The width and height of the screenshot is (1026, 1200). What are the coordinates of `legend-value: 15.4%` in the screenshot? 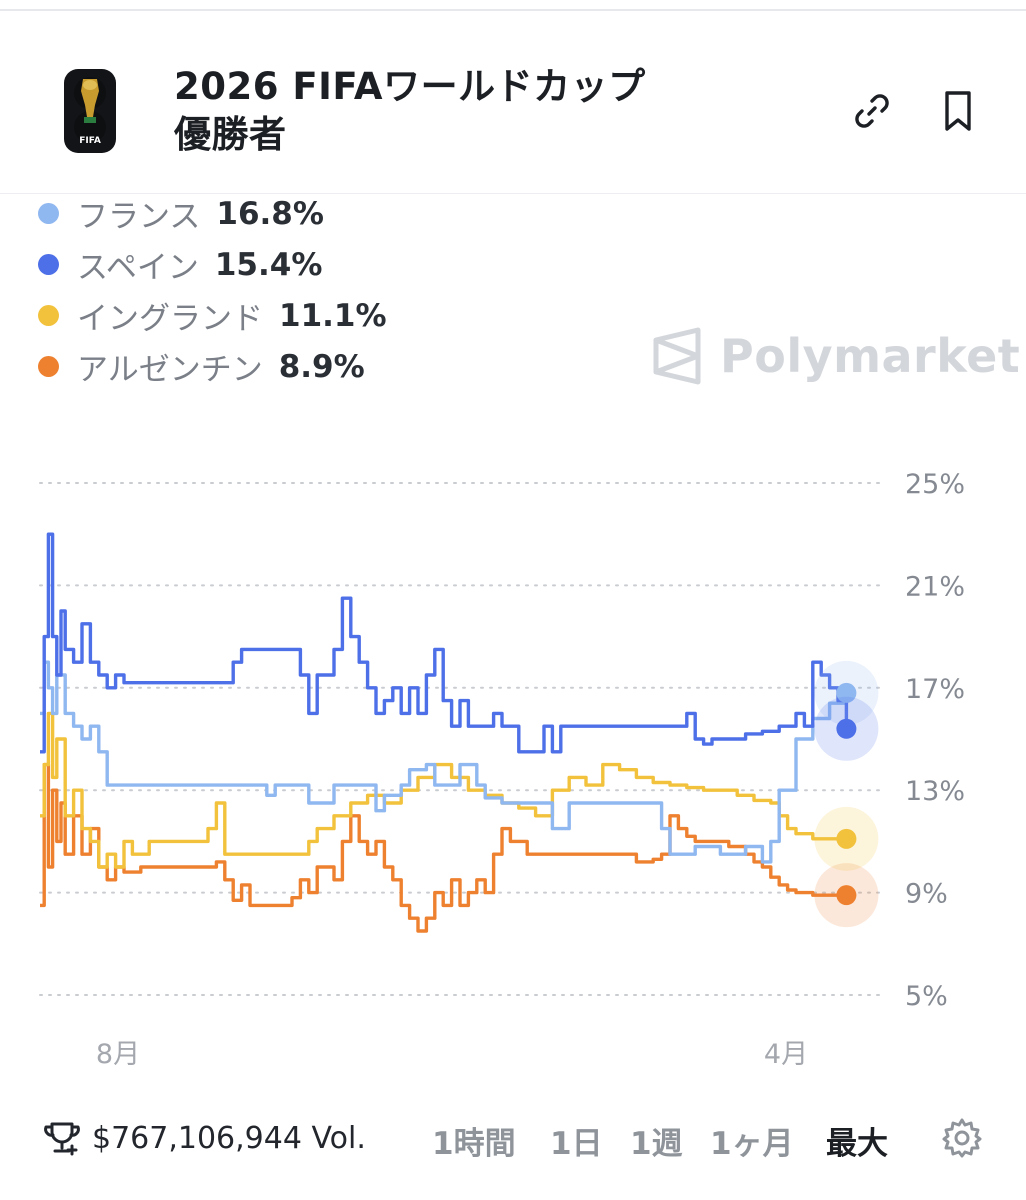 It's located at (268, 264).